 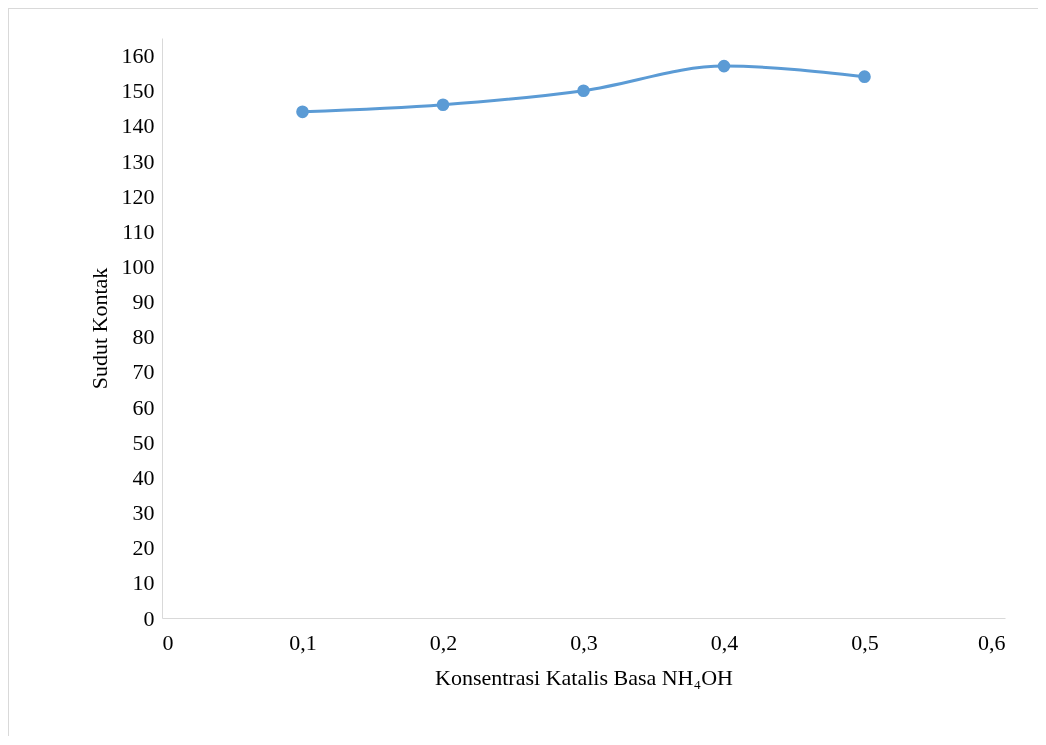 What do you see at coordinates (143, 302) in the screenshot?
I see `y-tick-label: 90` at bounding box center [143, 302].